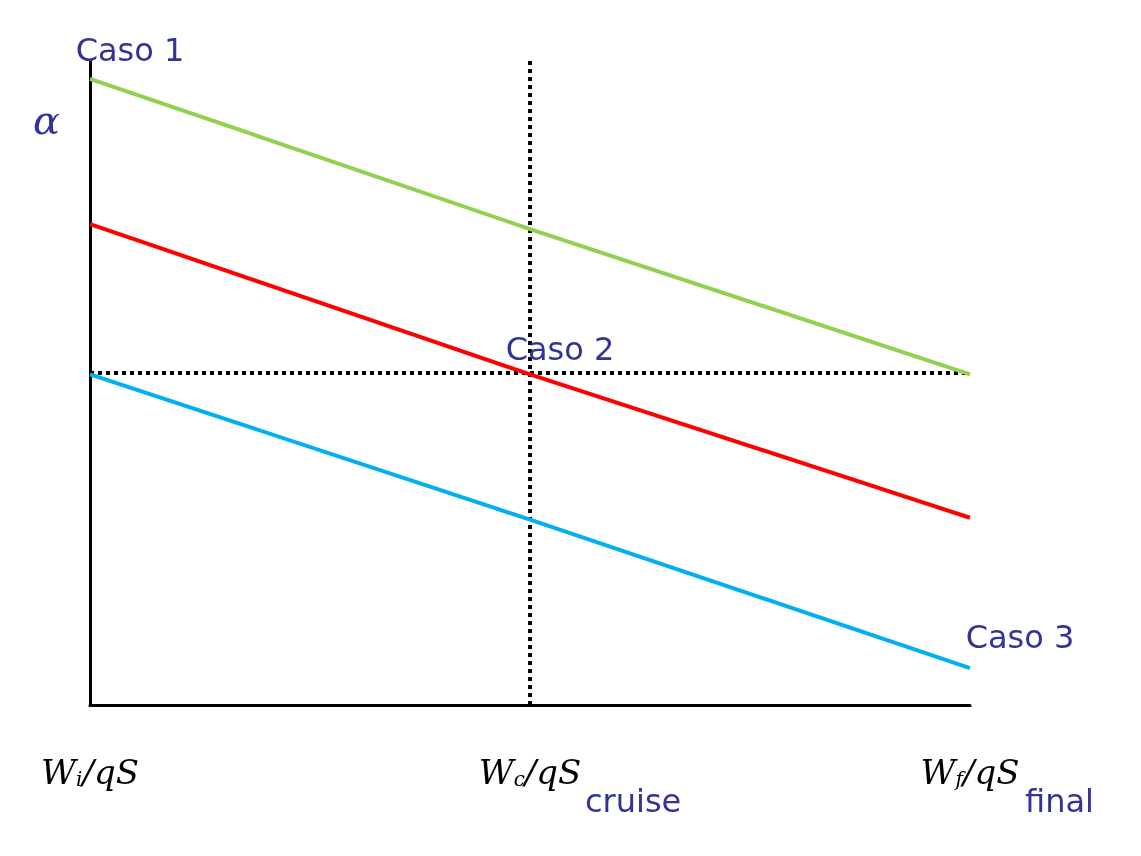  Describe the element at coordinates (633, 801) in the screenshot. I see `text: cruise` at that location.